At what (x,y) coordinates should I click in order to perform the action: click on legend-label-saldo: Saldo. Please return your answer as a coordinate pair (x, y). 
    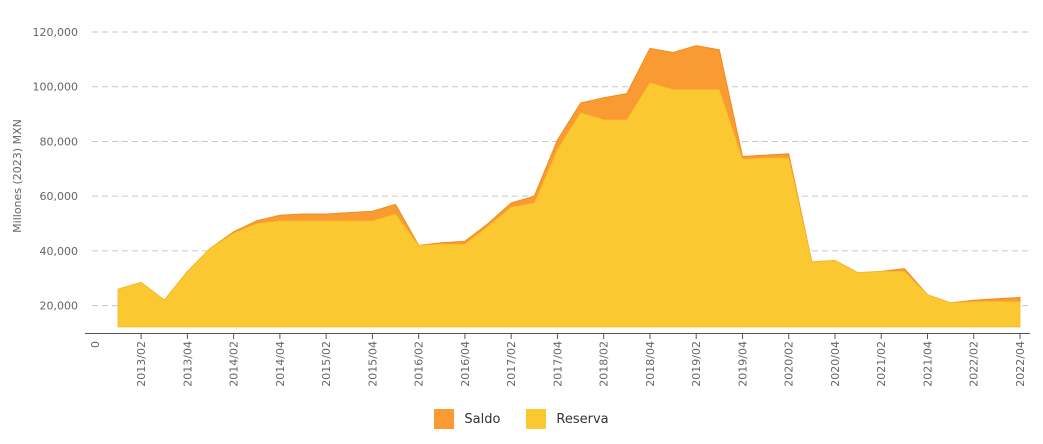
    Looking at the image, I should click on (482, 419).